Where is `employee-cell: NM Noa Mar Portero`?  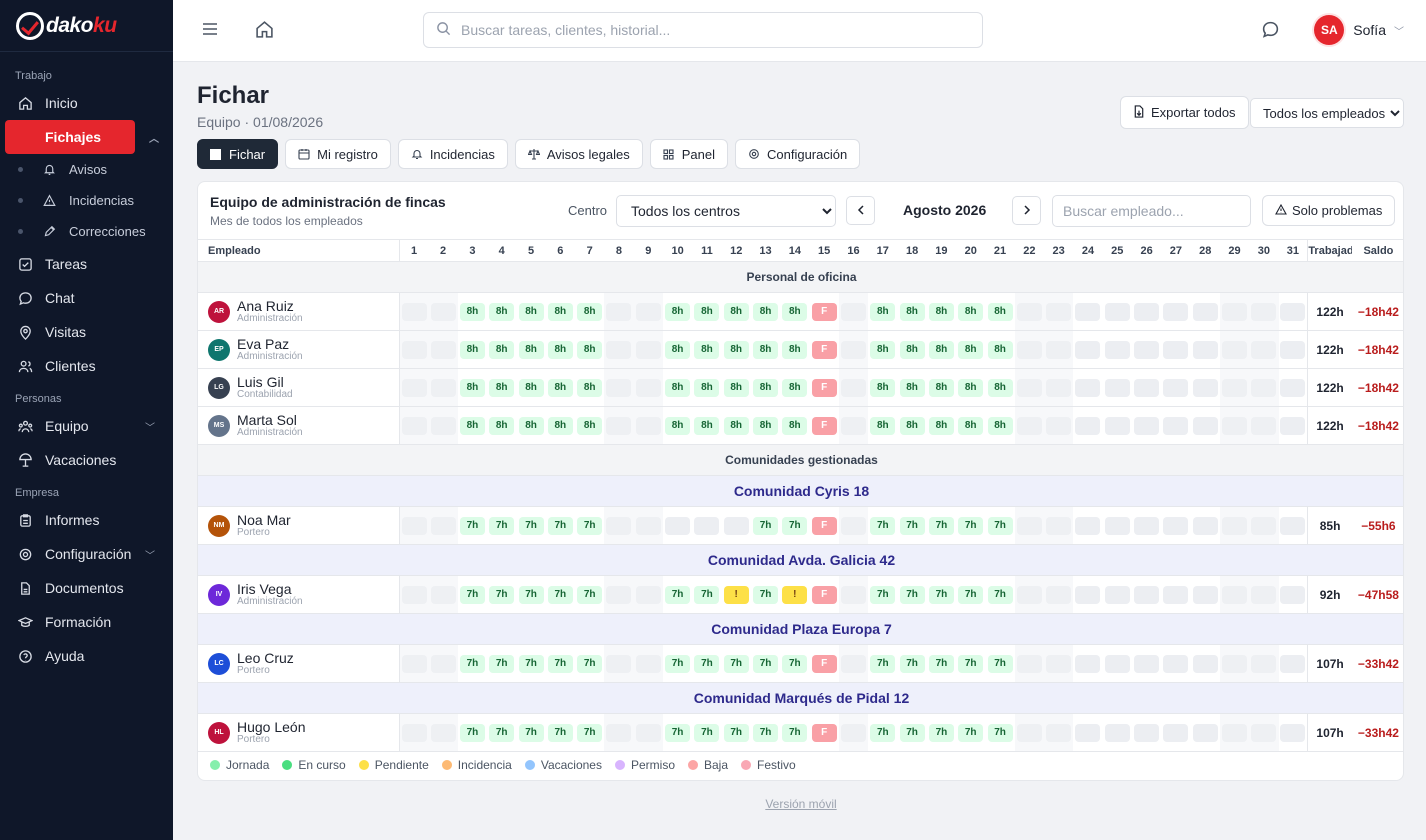 employee-cell: NM Noa Mar Portero is located at coordinates (299, 525).